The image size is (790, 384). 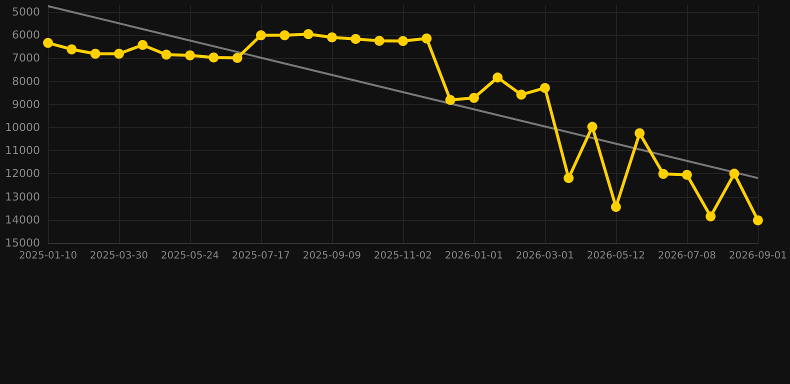 I want to click on x-tick-label: 2025-05-24, so click(x=190, y=256).